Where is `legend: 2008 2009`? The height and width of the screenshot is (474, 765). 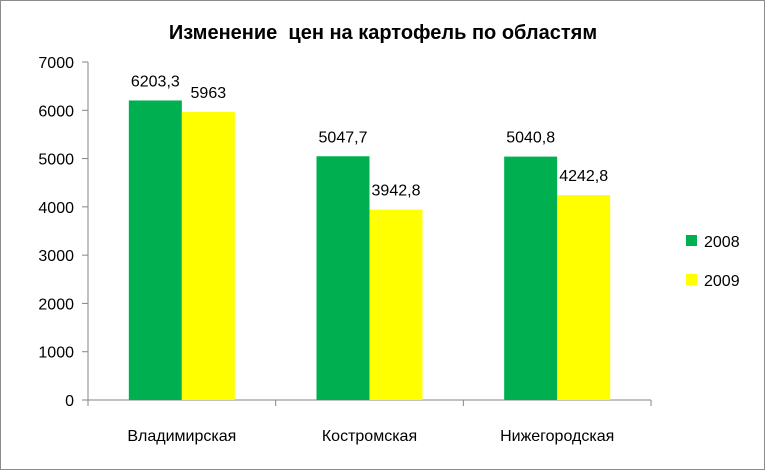 legend: 2008 2009 is located at coordinates (713, 262).